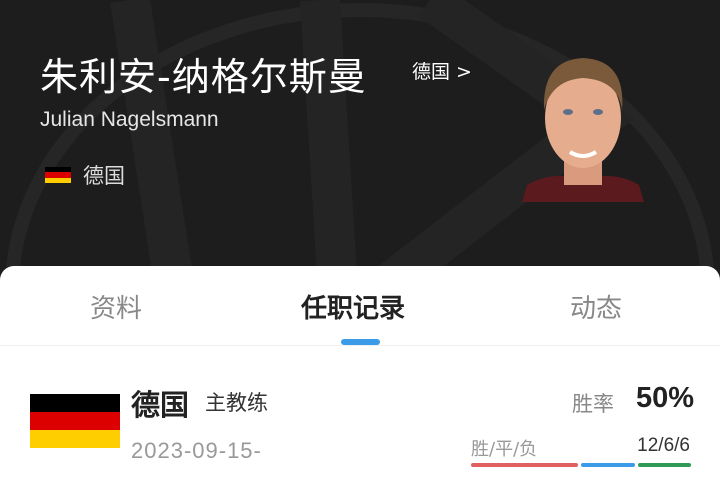  I want to click on draws-segment, so click(608, 465).